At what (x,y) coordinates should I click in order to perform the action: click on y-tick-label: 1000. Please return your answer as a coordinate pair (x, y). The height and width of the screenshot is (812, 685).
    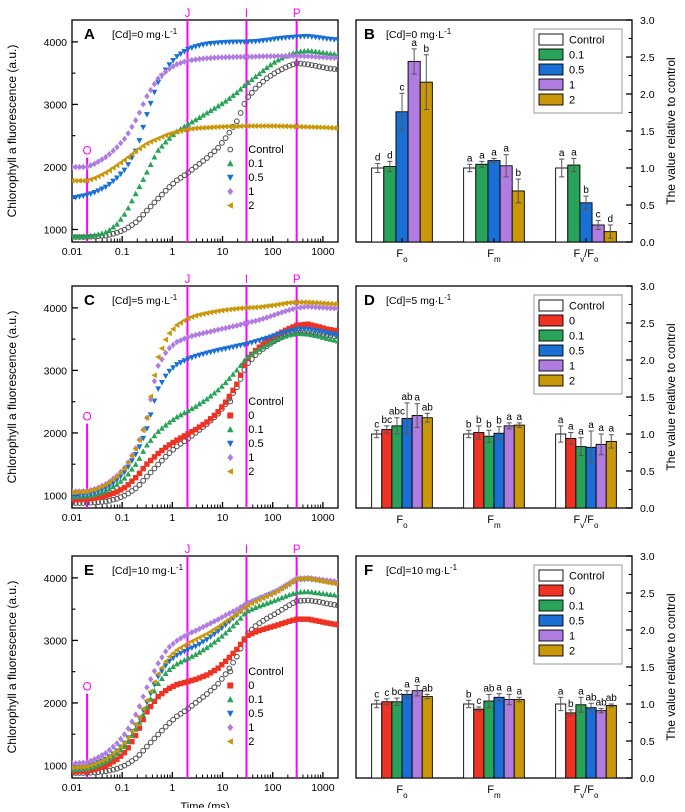
    Looking at the image, I should click on (56, 496).